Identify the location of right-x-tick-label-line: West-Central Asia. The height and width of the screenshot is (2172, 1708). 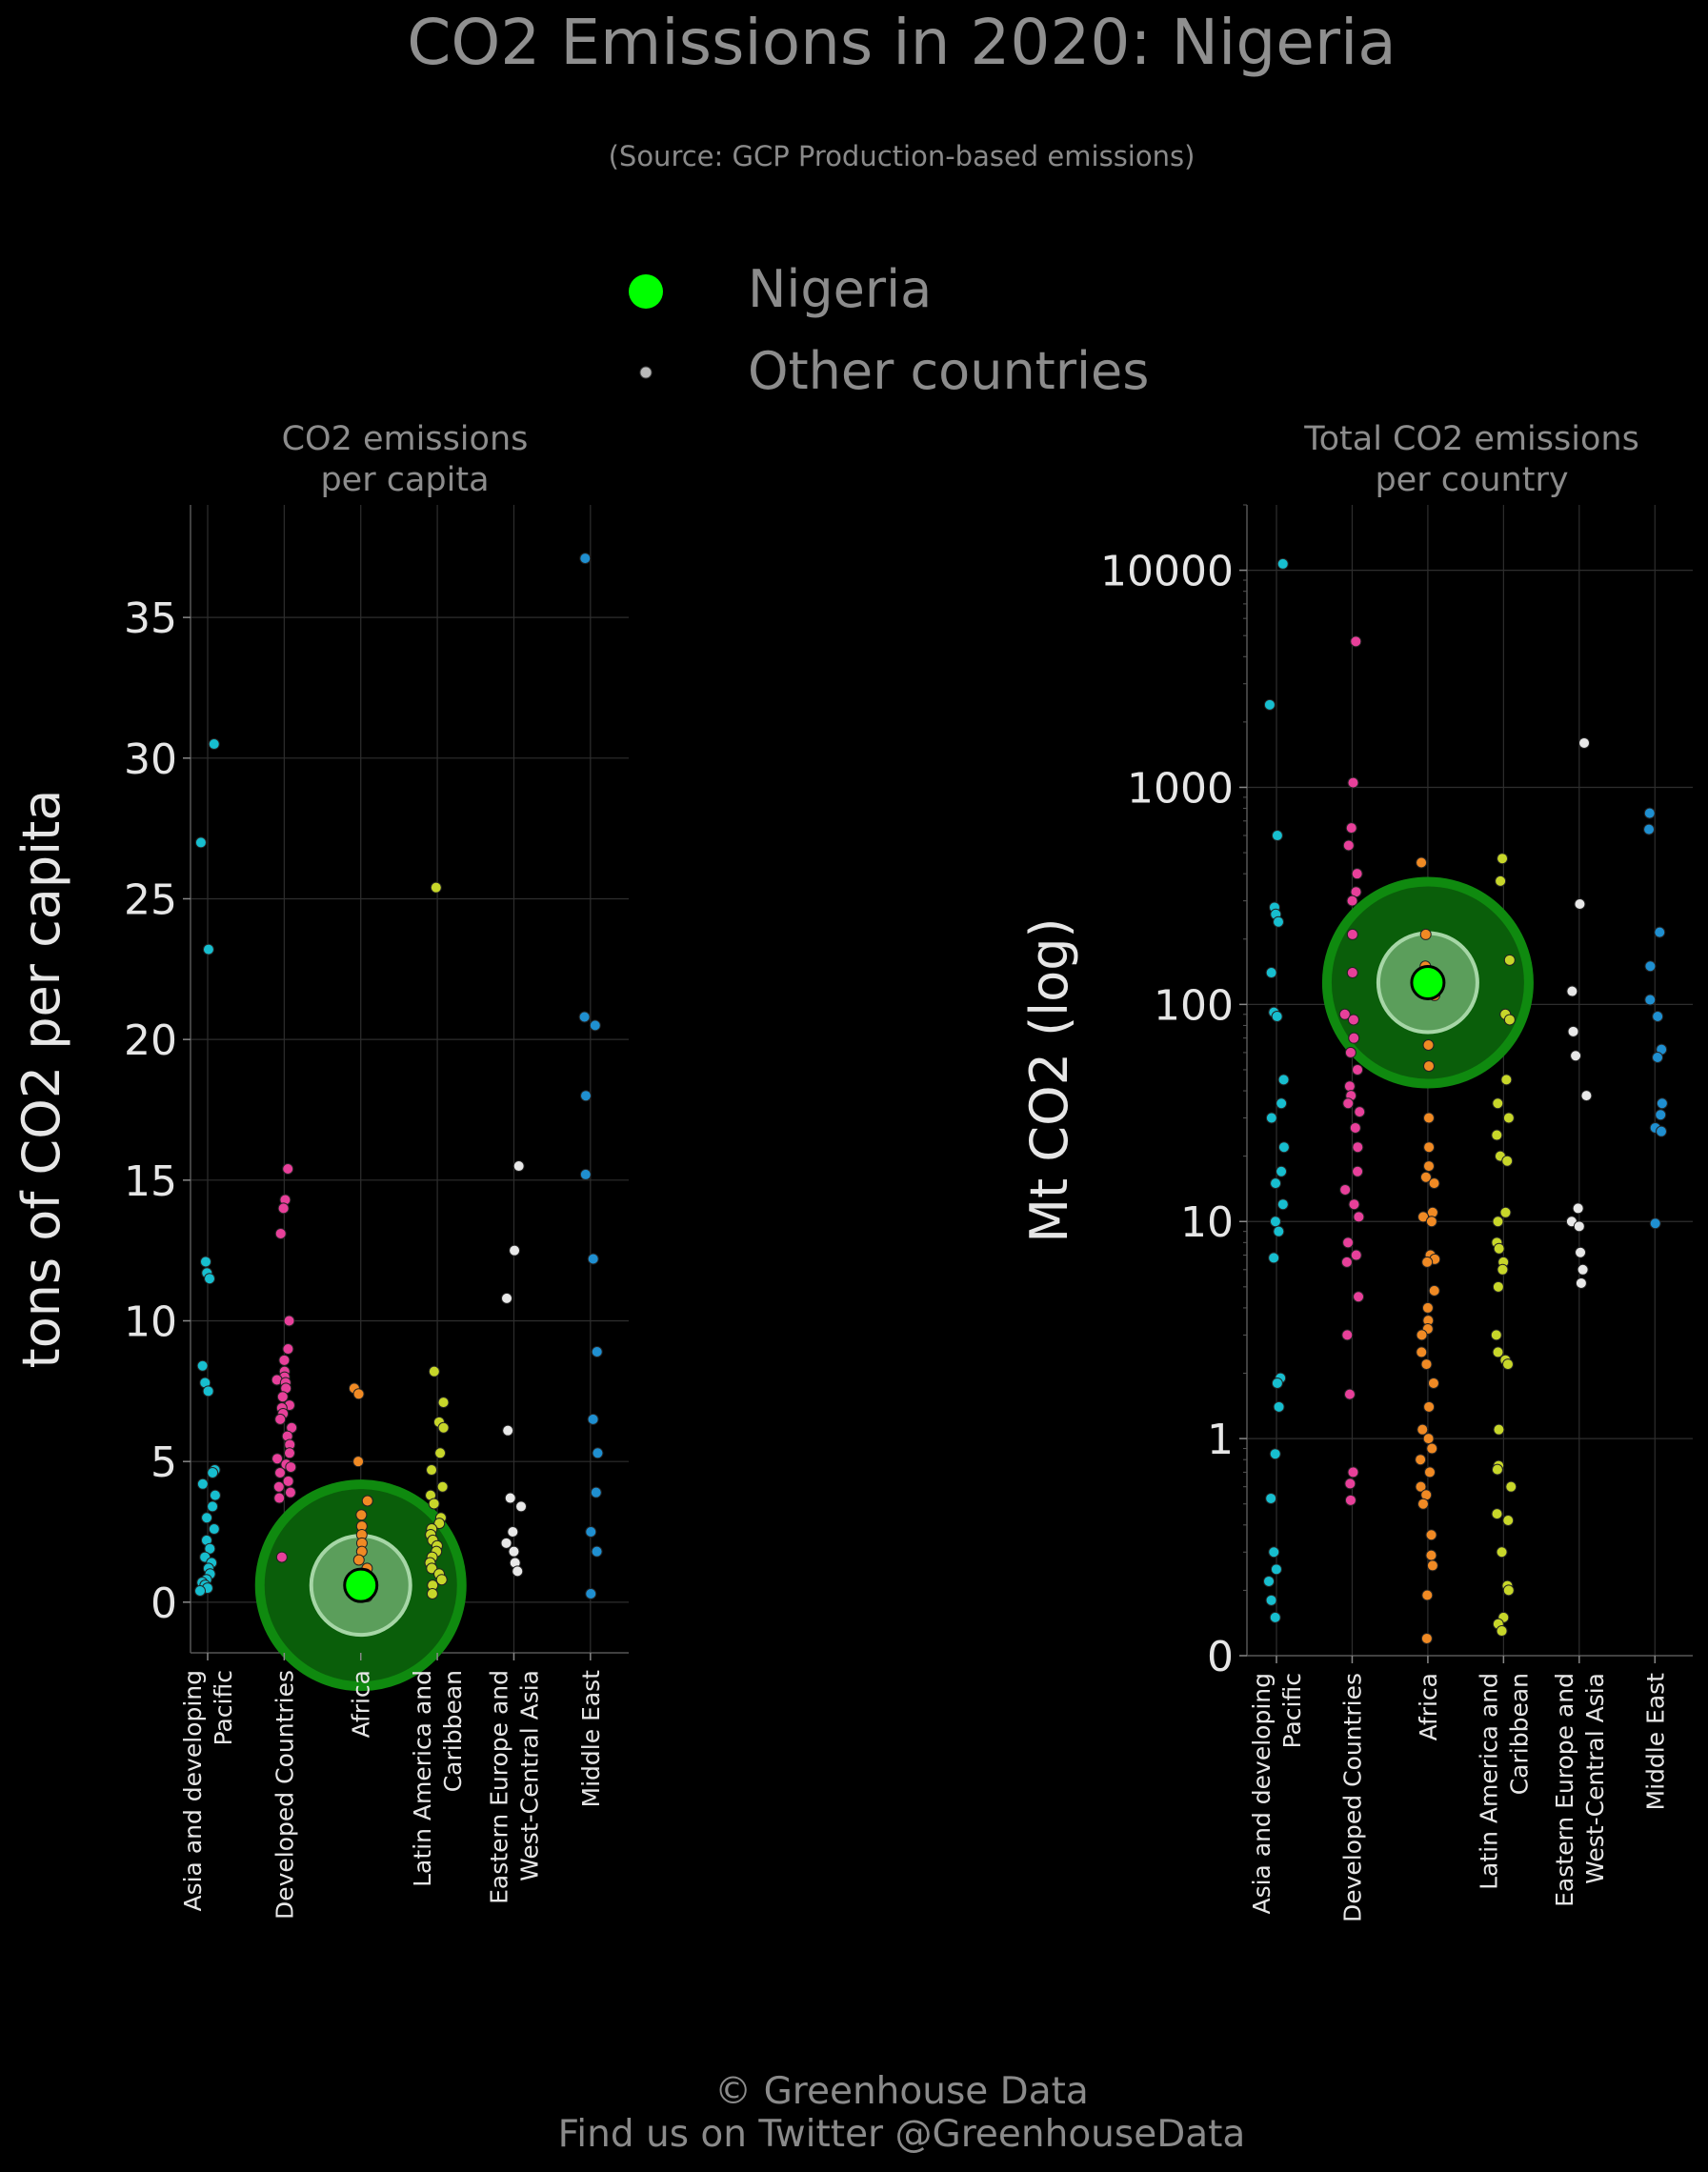
(1595, 1778).